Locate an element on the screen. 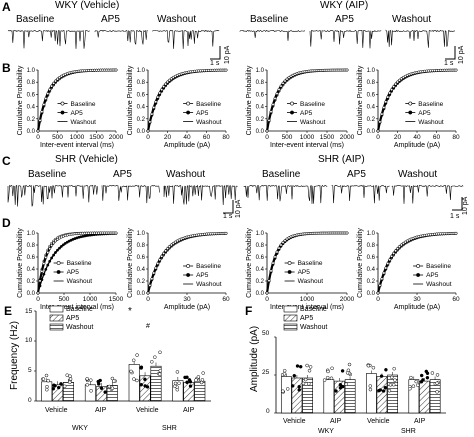  cdf-b-amplitude-aip-ytick-label: 1.0 is located at coordinates (371, 71).